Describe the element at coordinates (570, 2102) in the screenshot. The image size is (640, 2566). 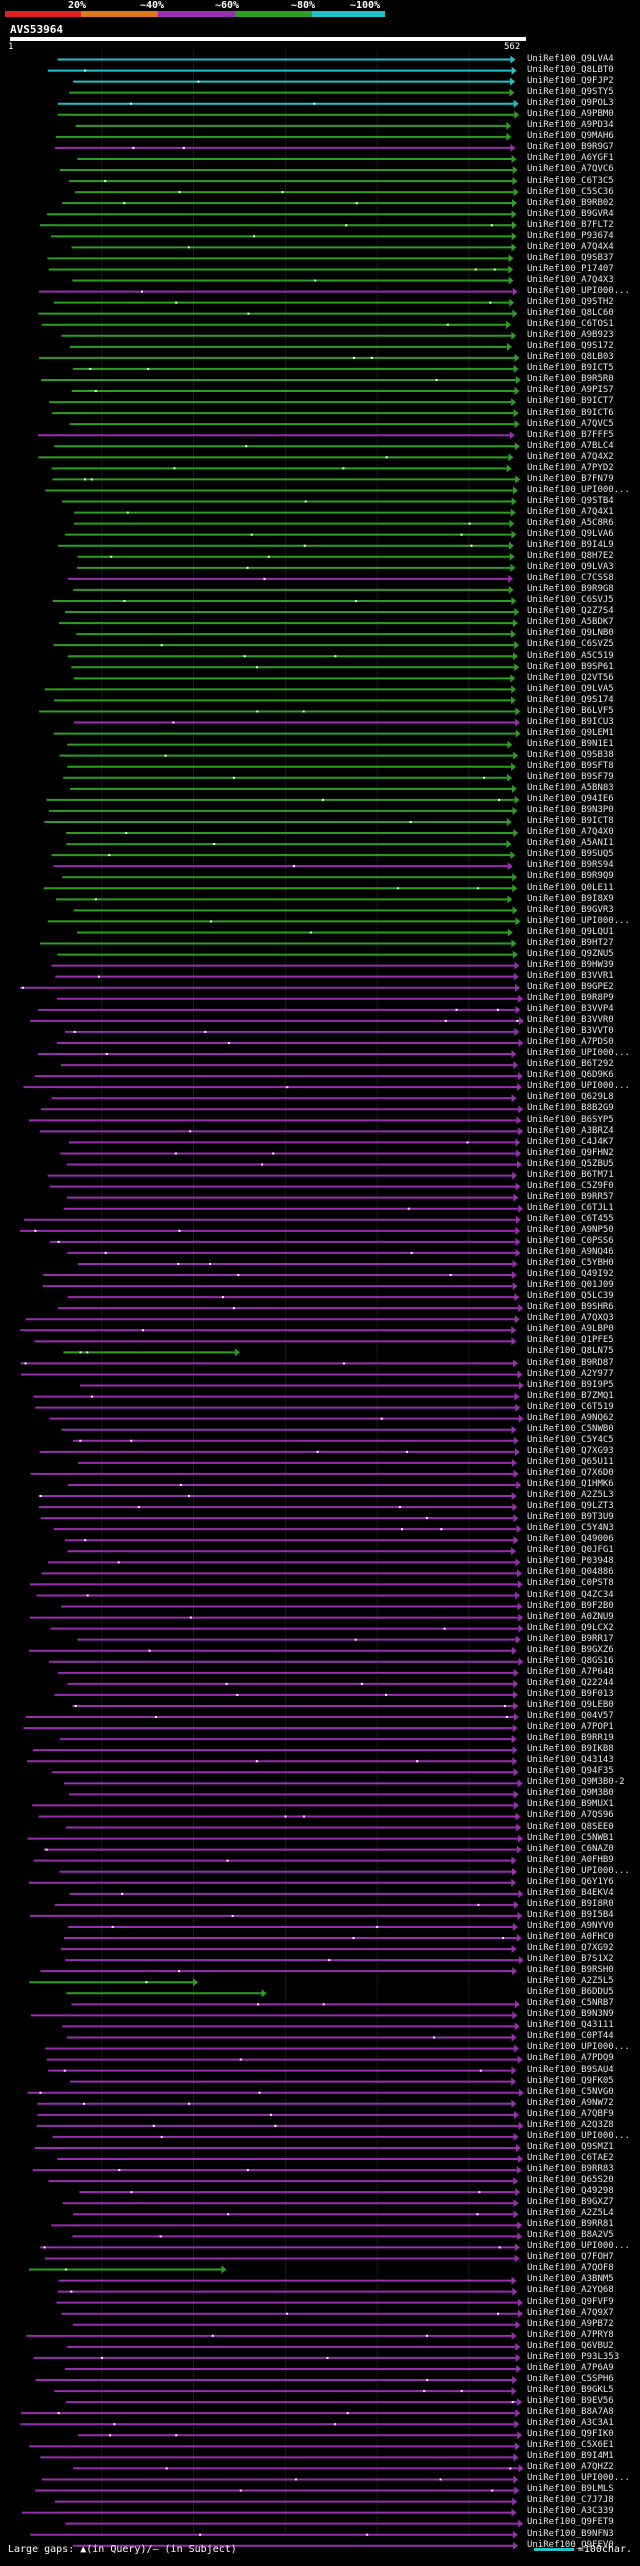
I see `hit-label: UniRef100_A9NW72` at that location.